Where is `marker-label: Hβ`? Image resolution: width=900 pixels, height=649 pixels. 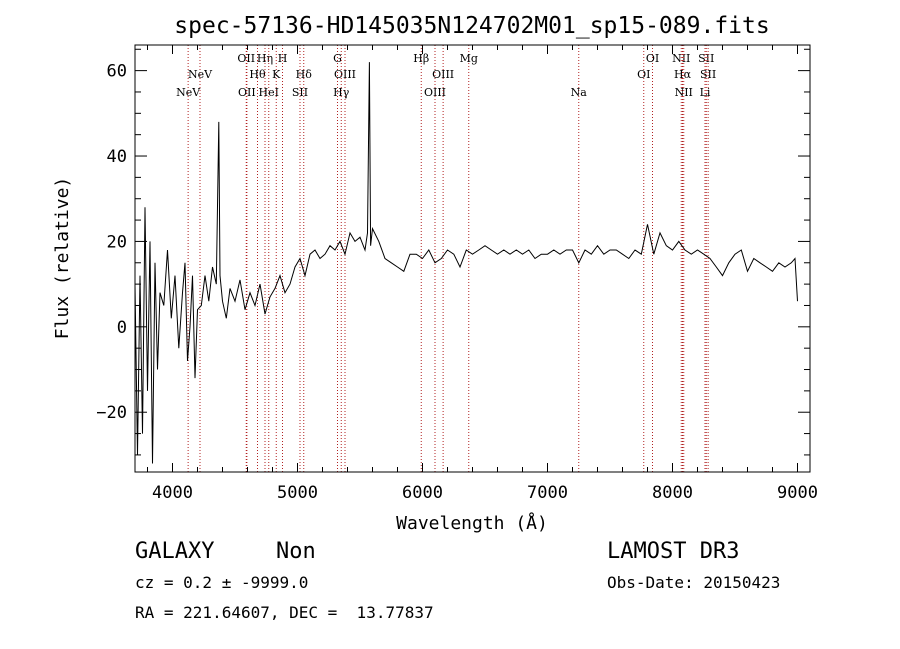
marker-label: Hβ is located at coordinates (421, 58).